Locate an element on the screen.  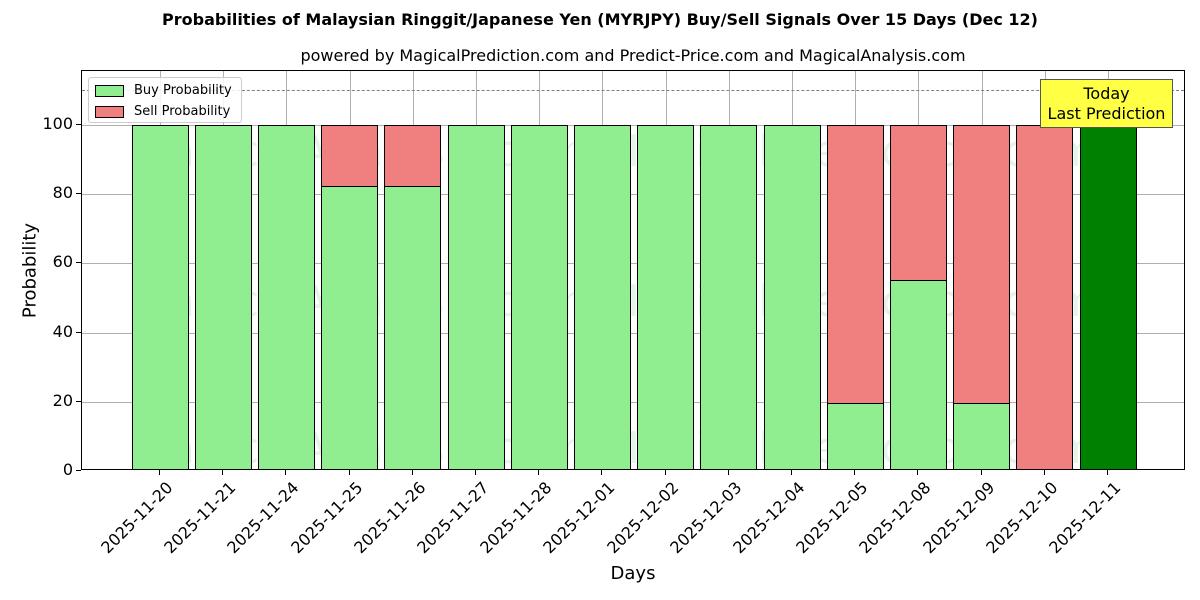
y-tick-label: 100 is located at coordinates (57, 123).